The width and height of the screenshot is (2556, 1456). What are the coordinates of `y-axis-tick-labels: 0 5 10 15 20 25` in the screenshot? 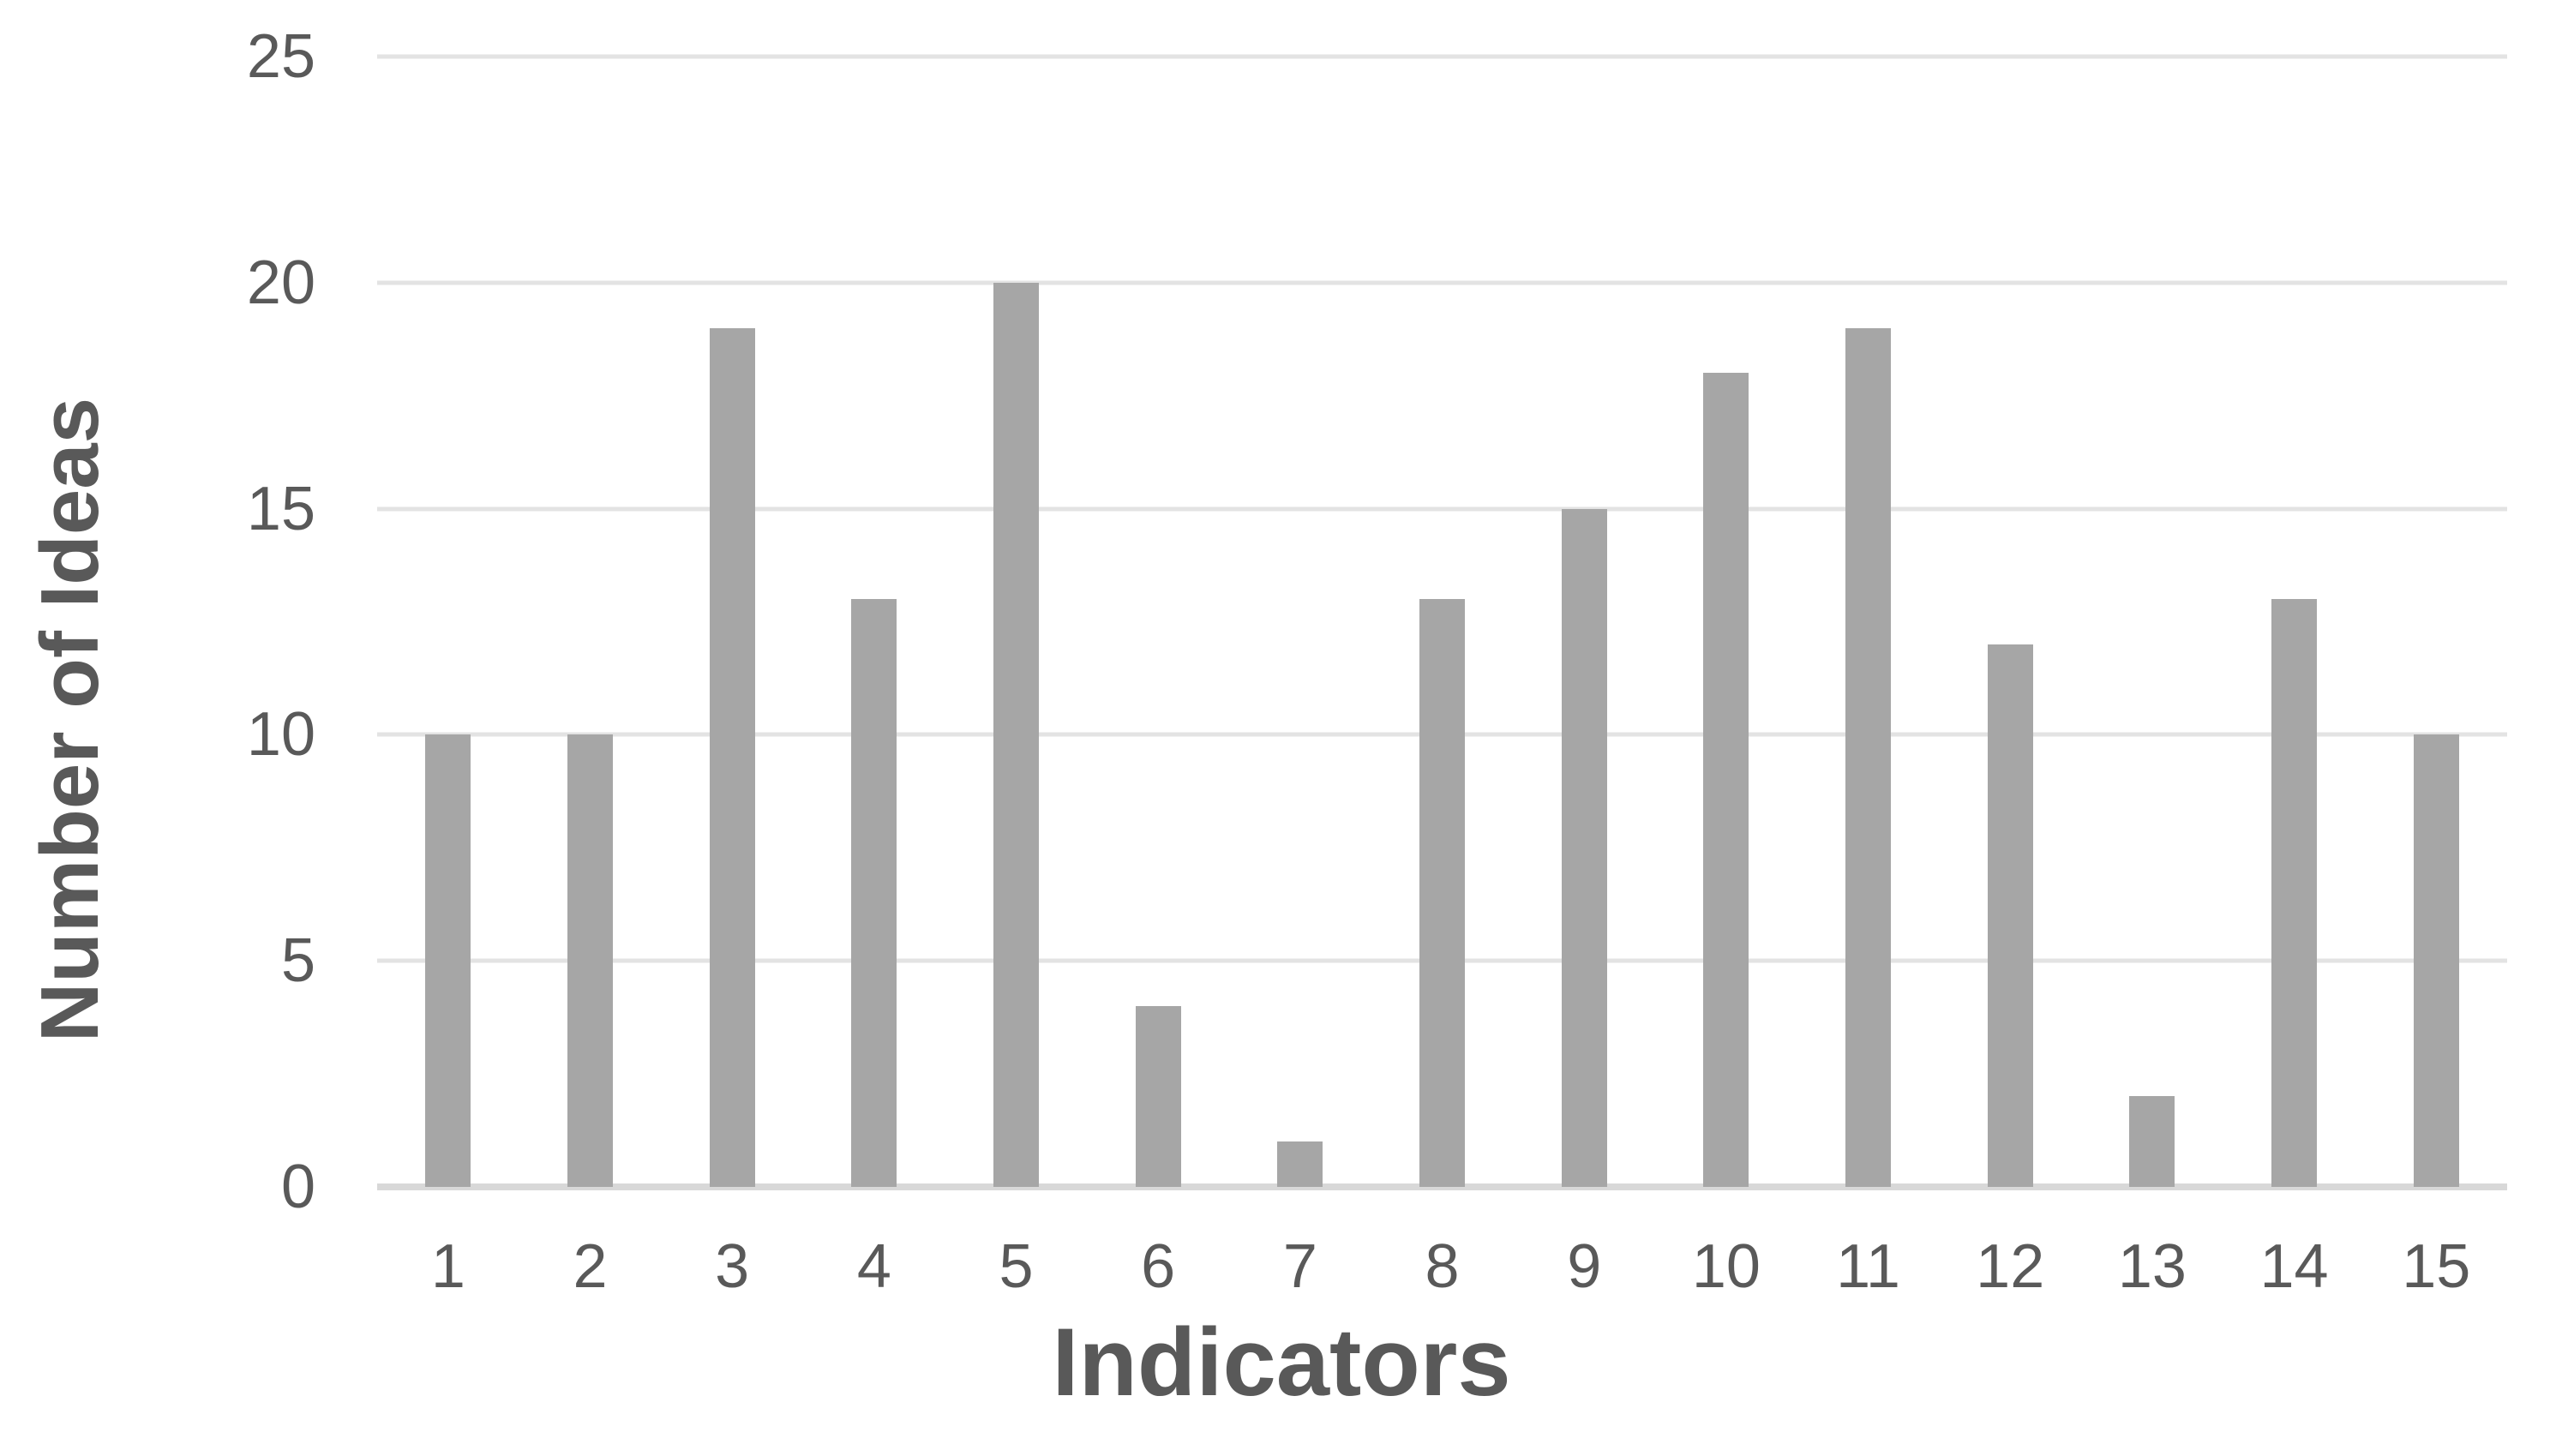 It's located at (157, 622).